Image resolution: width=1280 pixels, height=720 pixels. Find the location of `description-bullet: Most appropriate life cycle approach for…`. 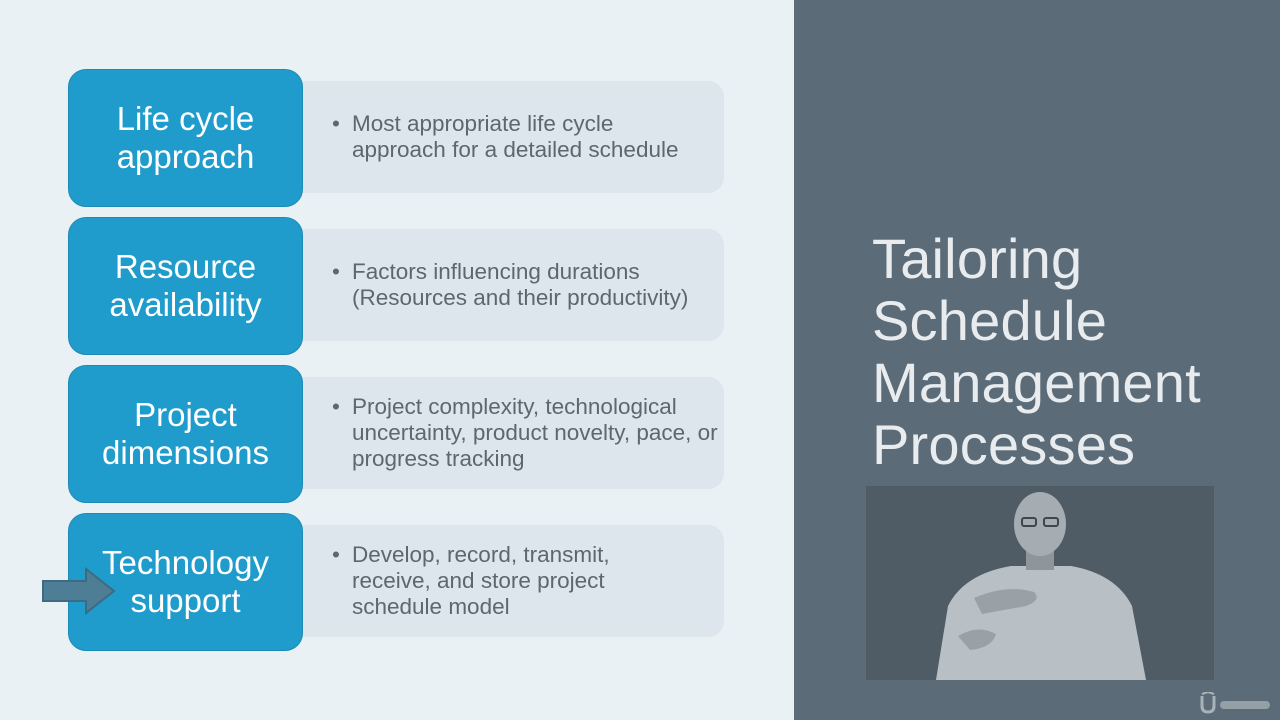

description-bullet: Most appropriate life cycle approach for… is located at coordinates (507, 137).